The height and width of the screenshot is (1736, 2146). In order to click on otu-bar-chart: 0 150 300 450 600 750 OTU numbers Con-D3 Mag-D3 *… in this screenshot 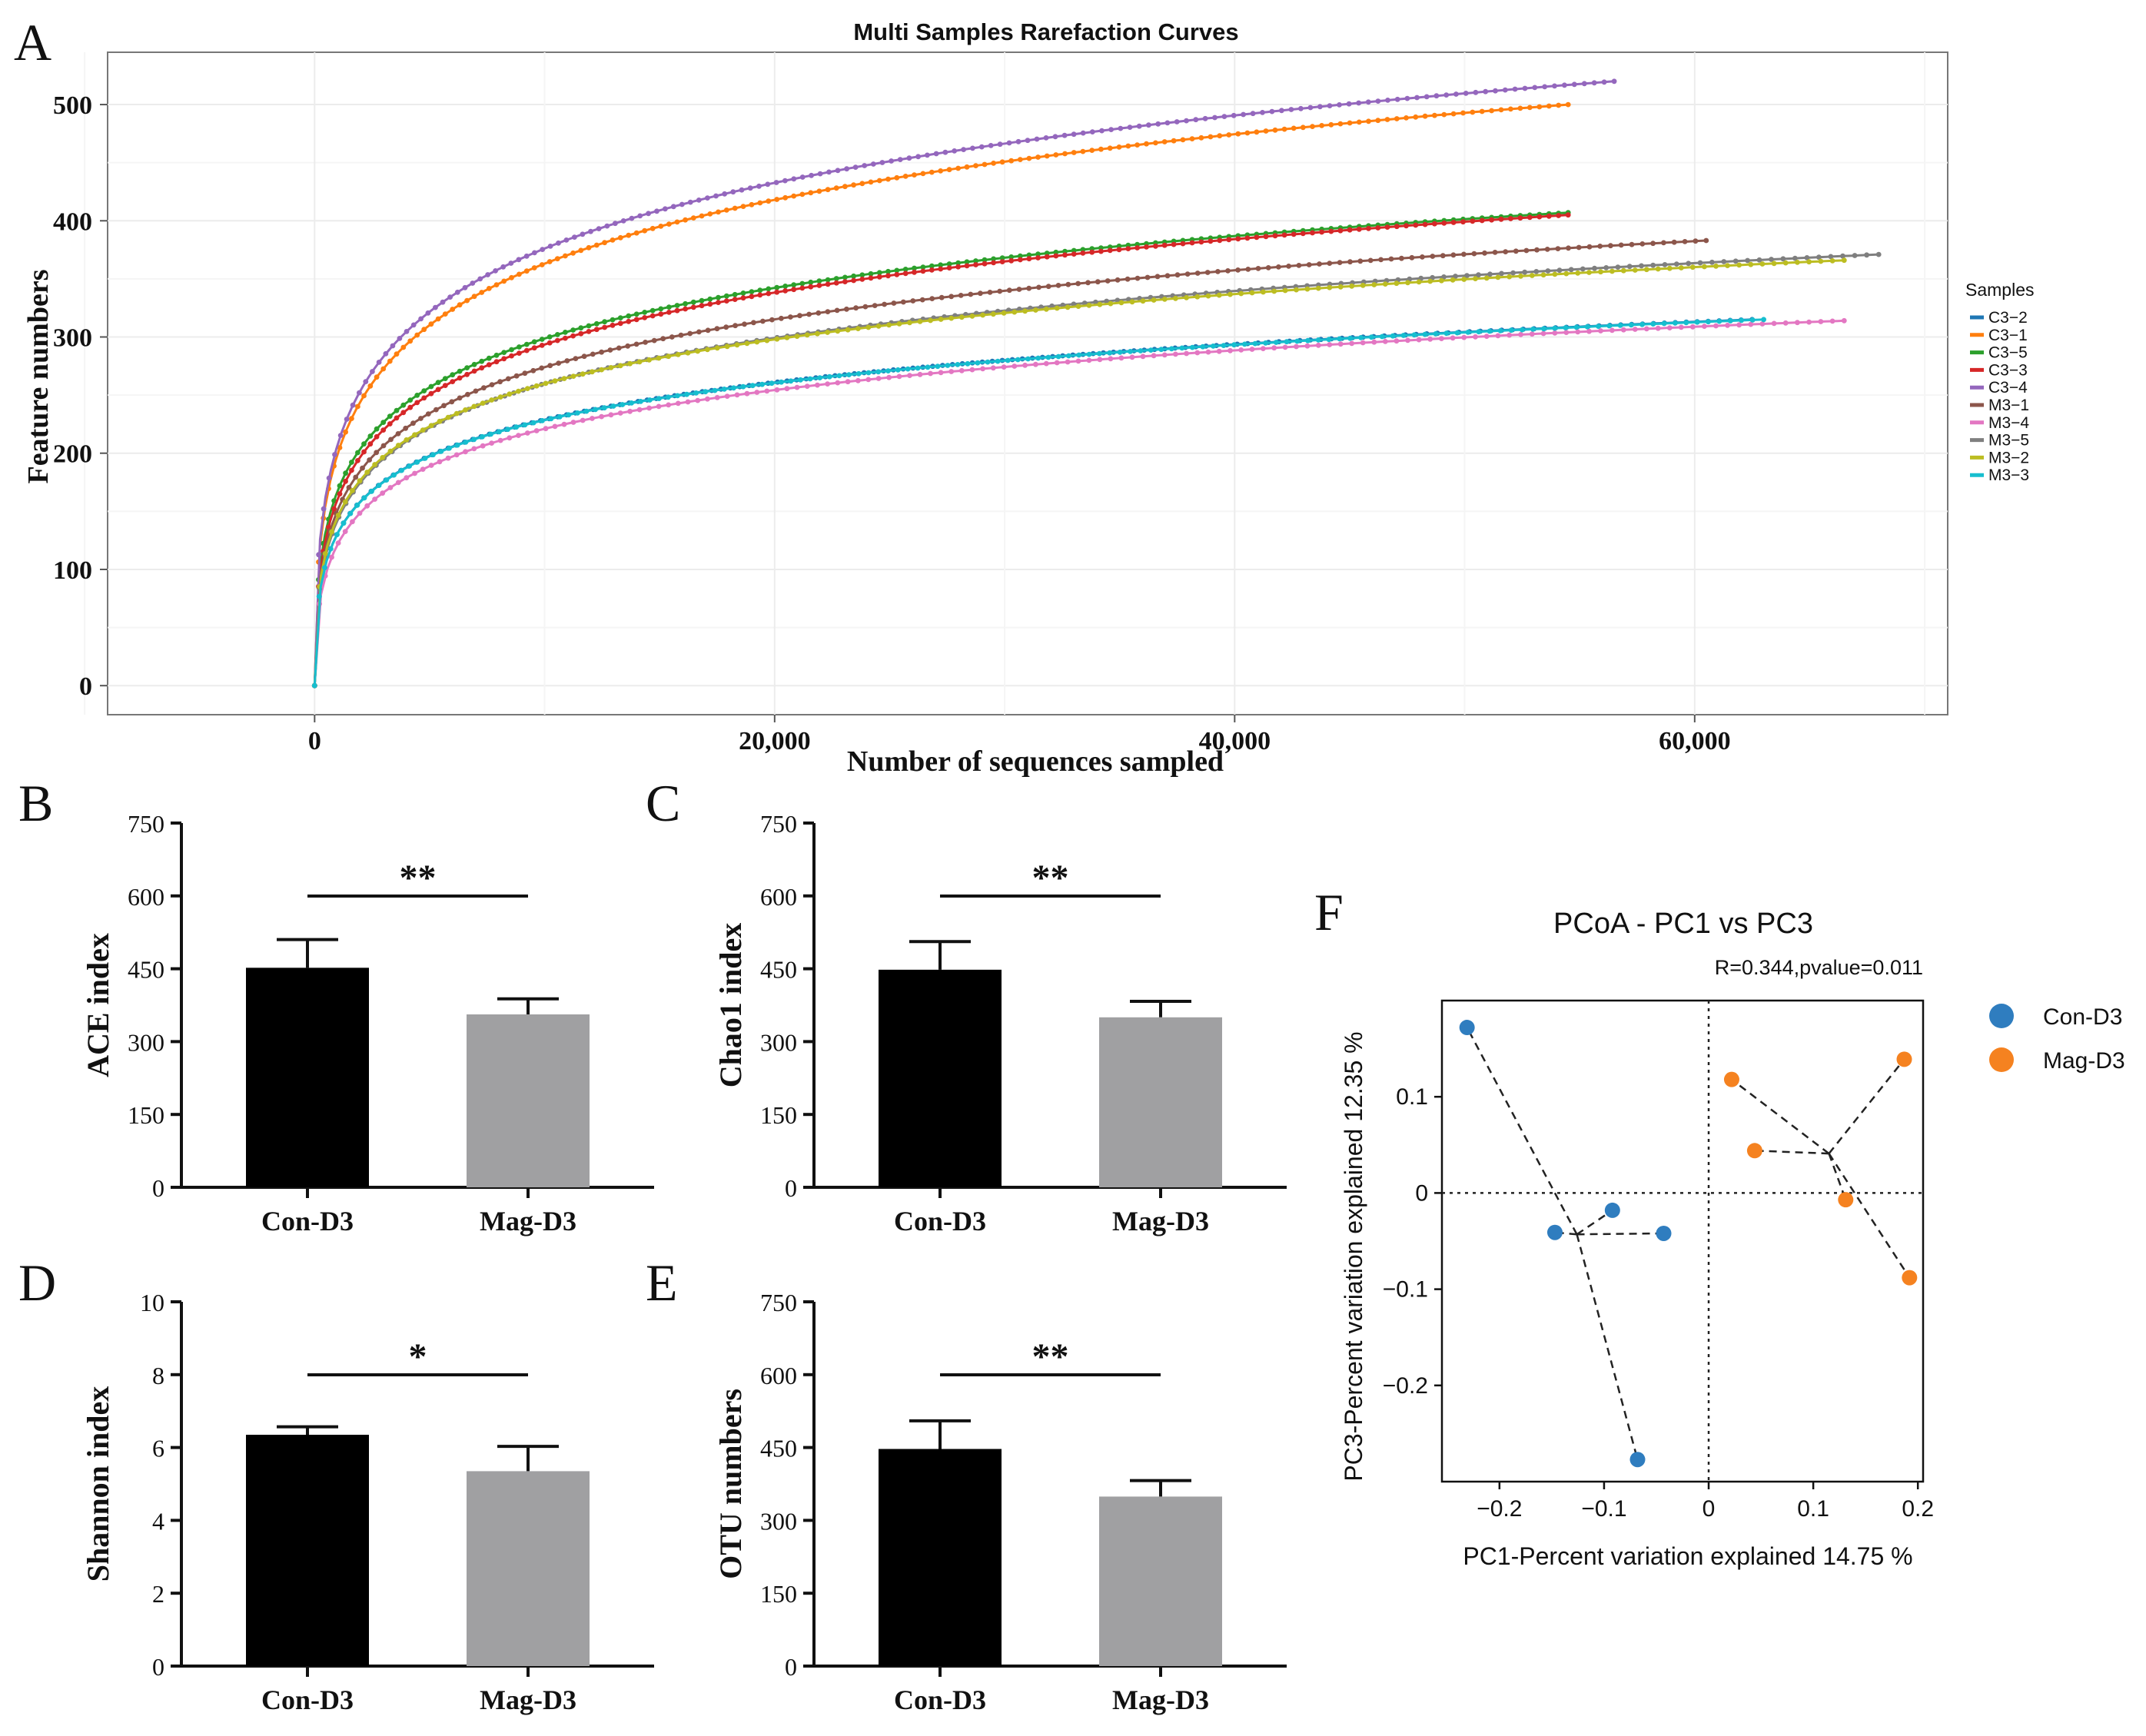, I will do `click(1000, 1502)`.